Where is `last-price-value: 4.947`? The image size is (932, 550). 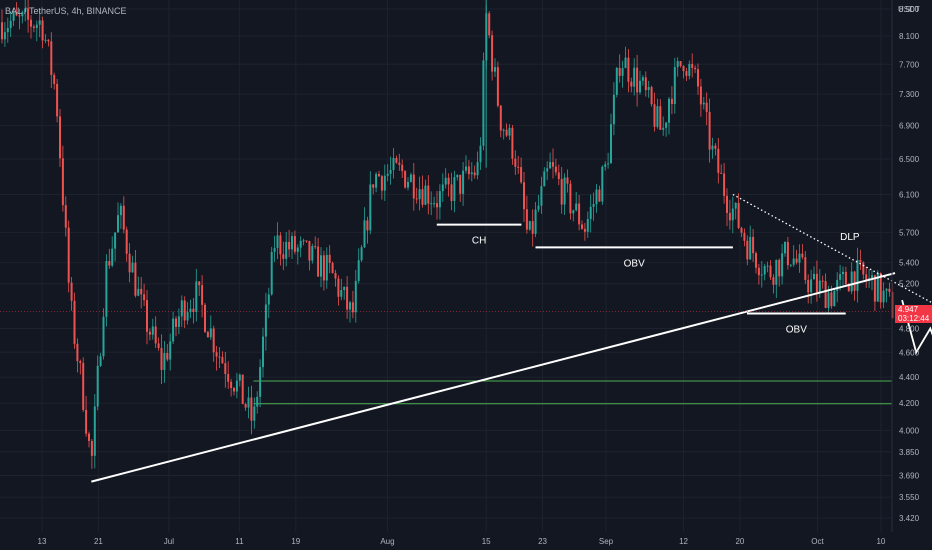
last-price-value: 4.947 is located at coordinates (908, 309).